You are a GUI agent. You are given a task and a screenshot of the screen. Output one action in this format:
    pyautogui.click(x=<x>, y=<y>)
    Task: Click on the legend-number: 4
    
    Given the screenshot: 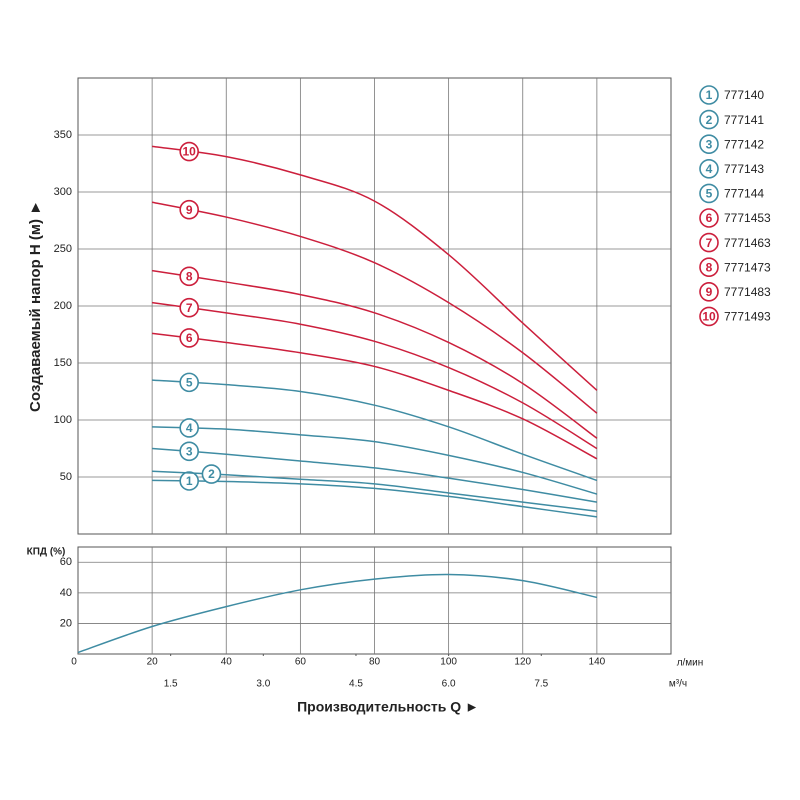 What is the action you would take?
    pyautogui.click(x=709, y=169)
    